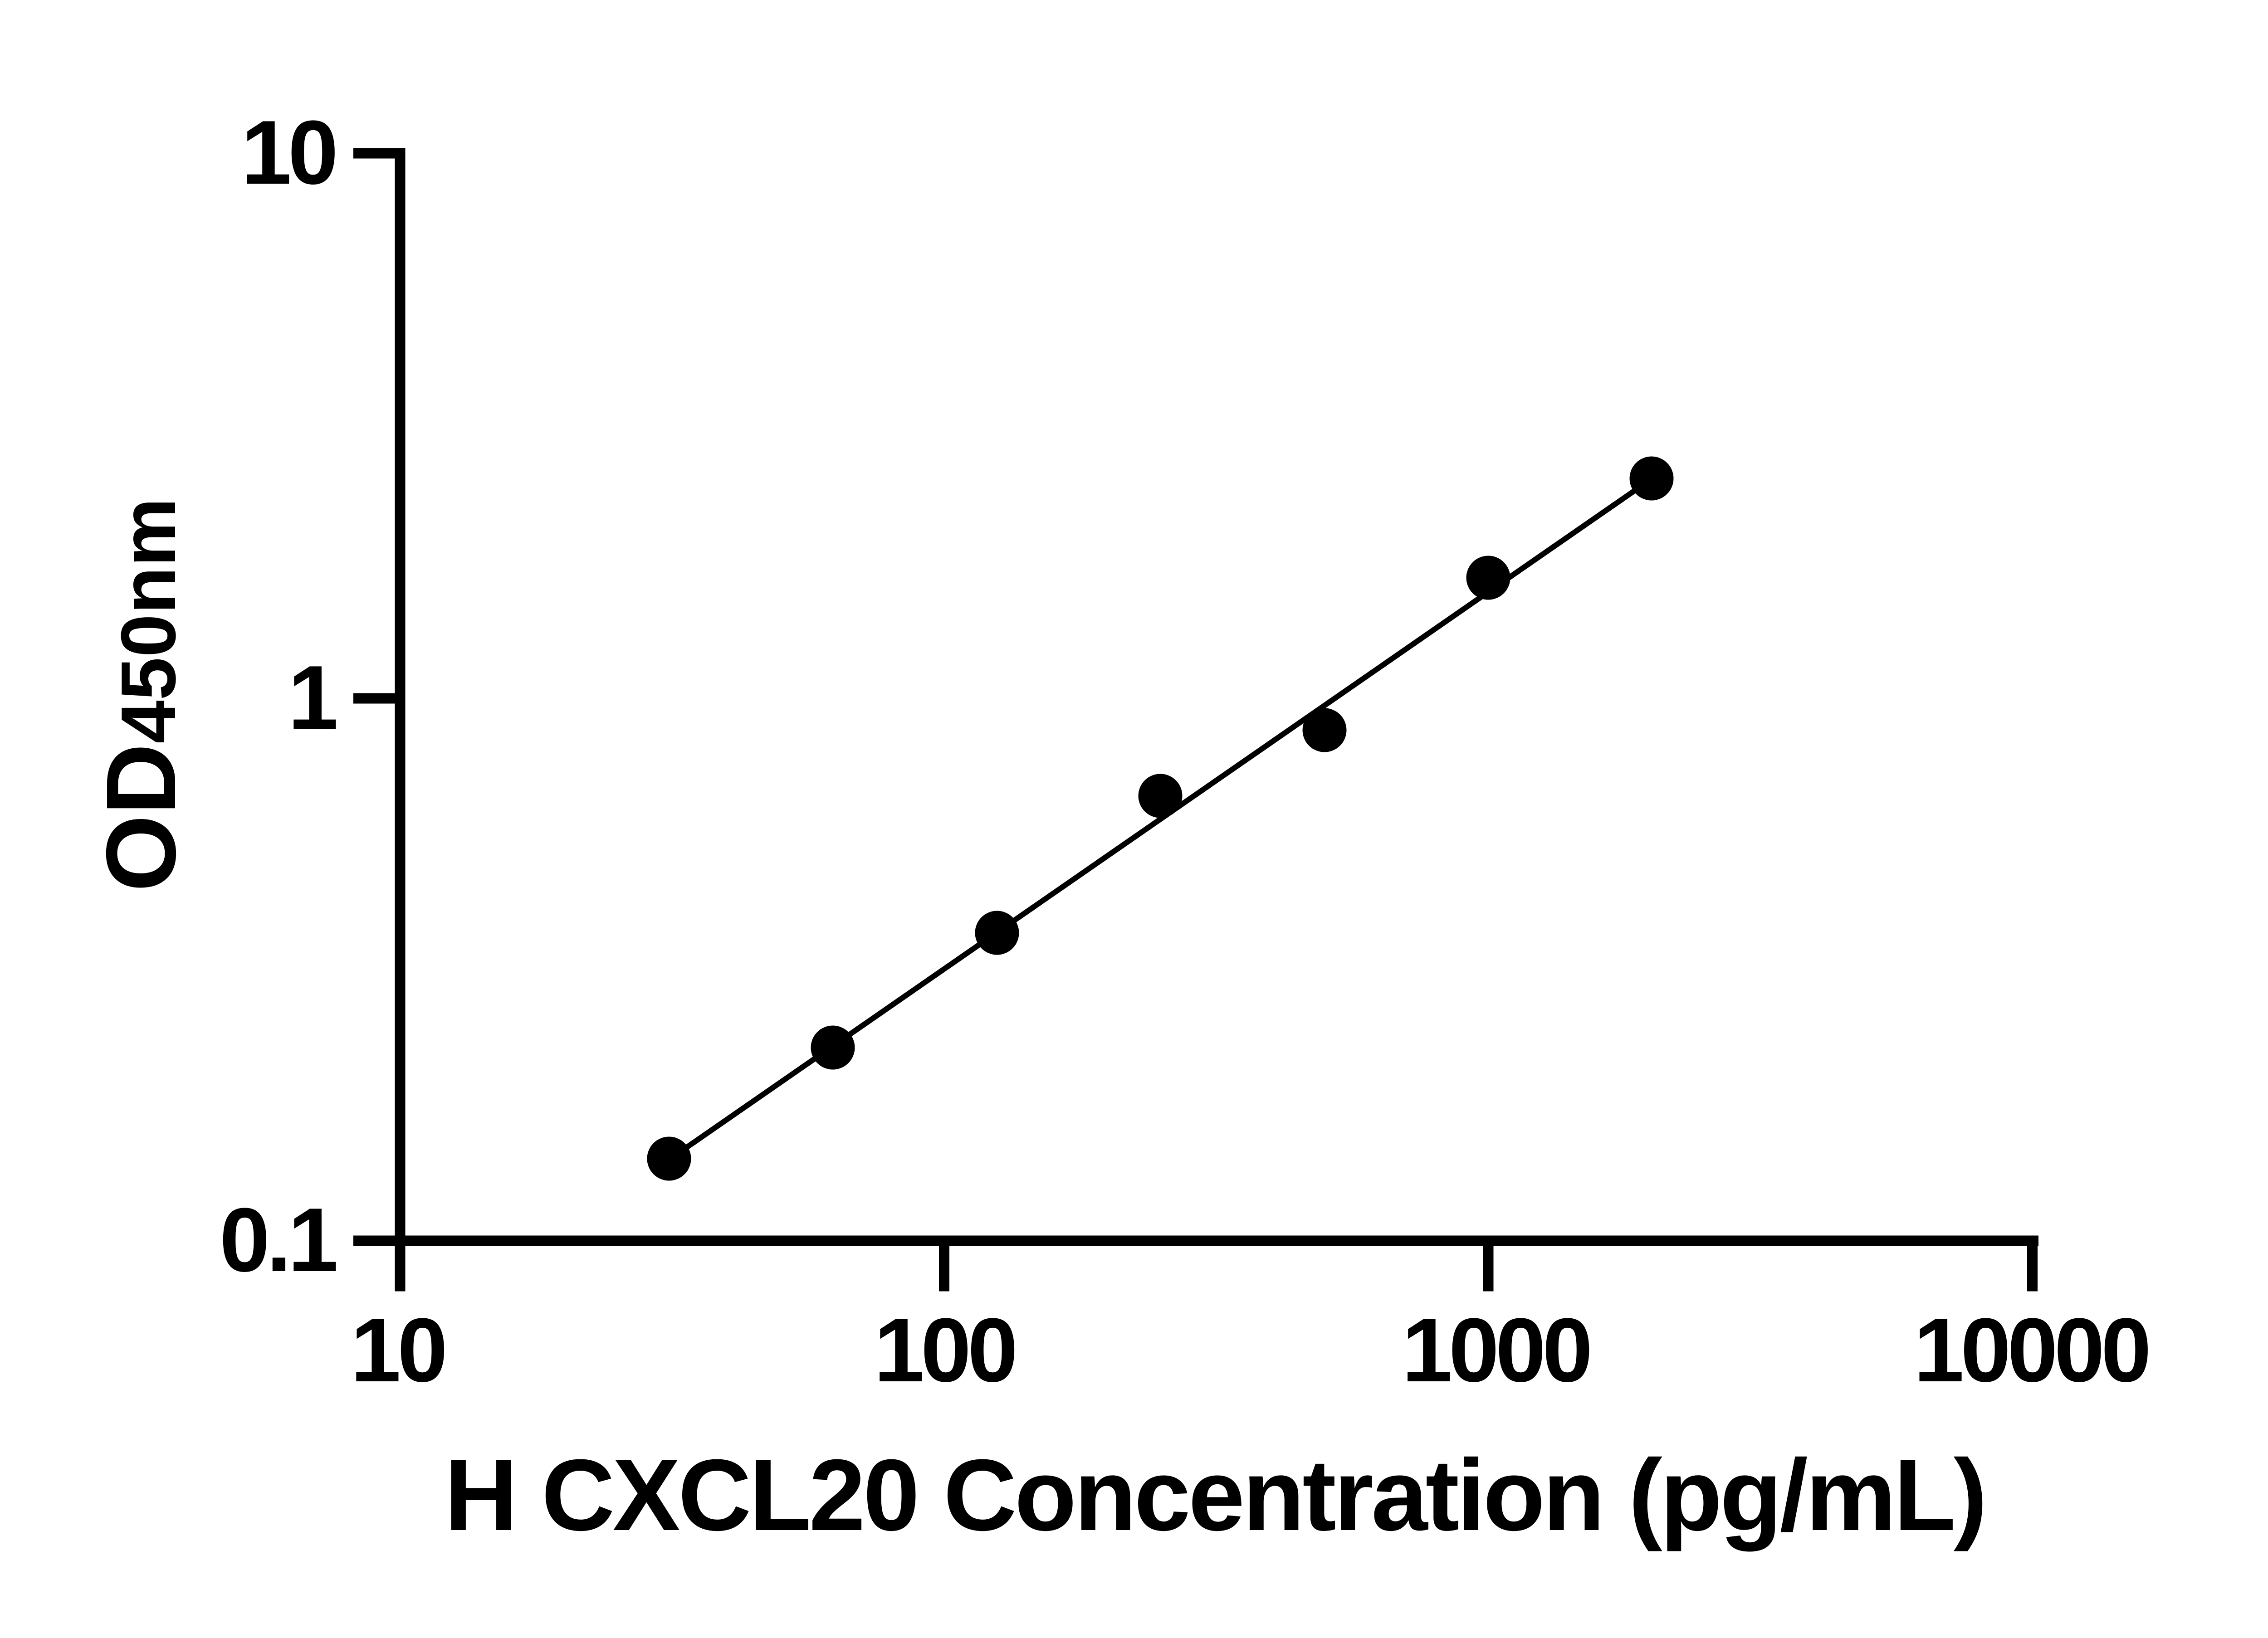 This screenshot has height=1638, width=2268. What do you see at coordinates (1215, 1495) in the screenshot?
I see `svg-text: H CXCL20 Concentration (pg/mL)` at bounding box center [1215, 1495].